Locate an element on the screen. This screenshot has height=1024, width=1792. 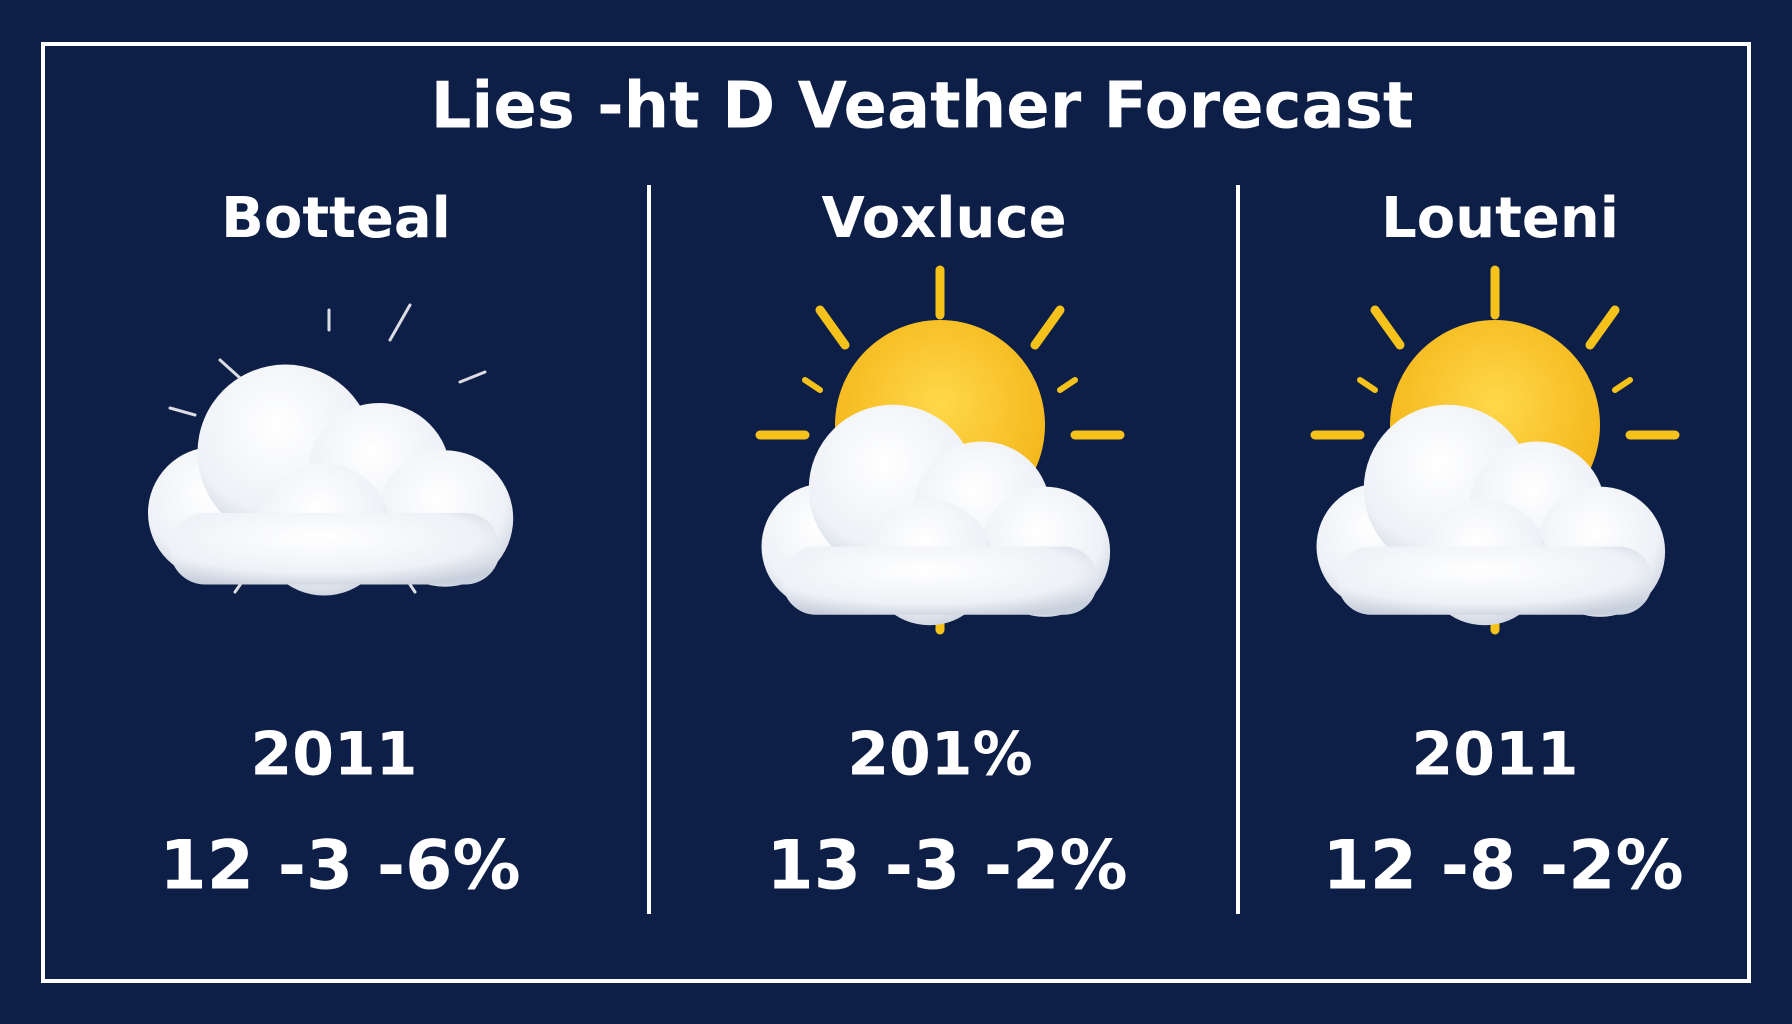
city-name: Louteni is located at coordinates (1500, 218).